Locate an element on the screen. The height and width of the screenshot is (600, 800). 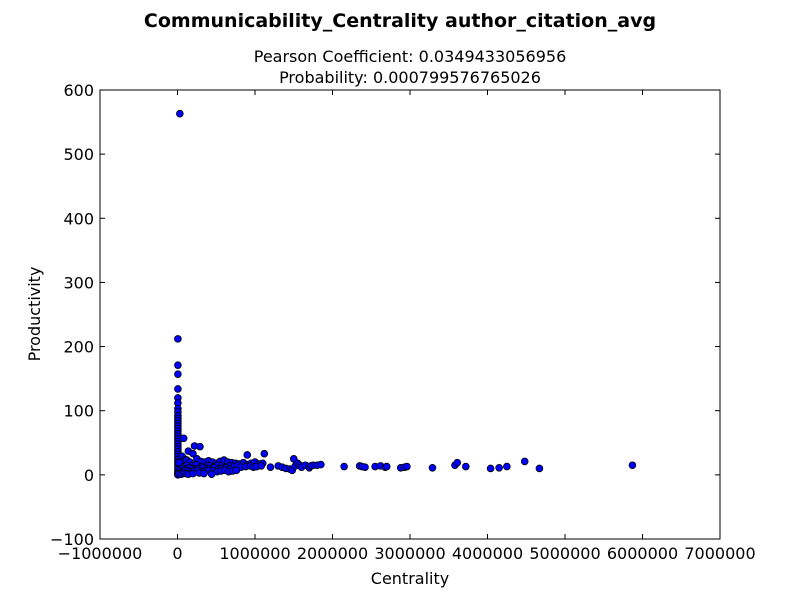
y-tick-label: 400 is located at coordinates (78, 218).